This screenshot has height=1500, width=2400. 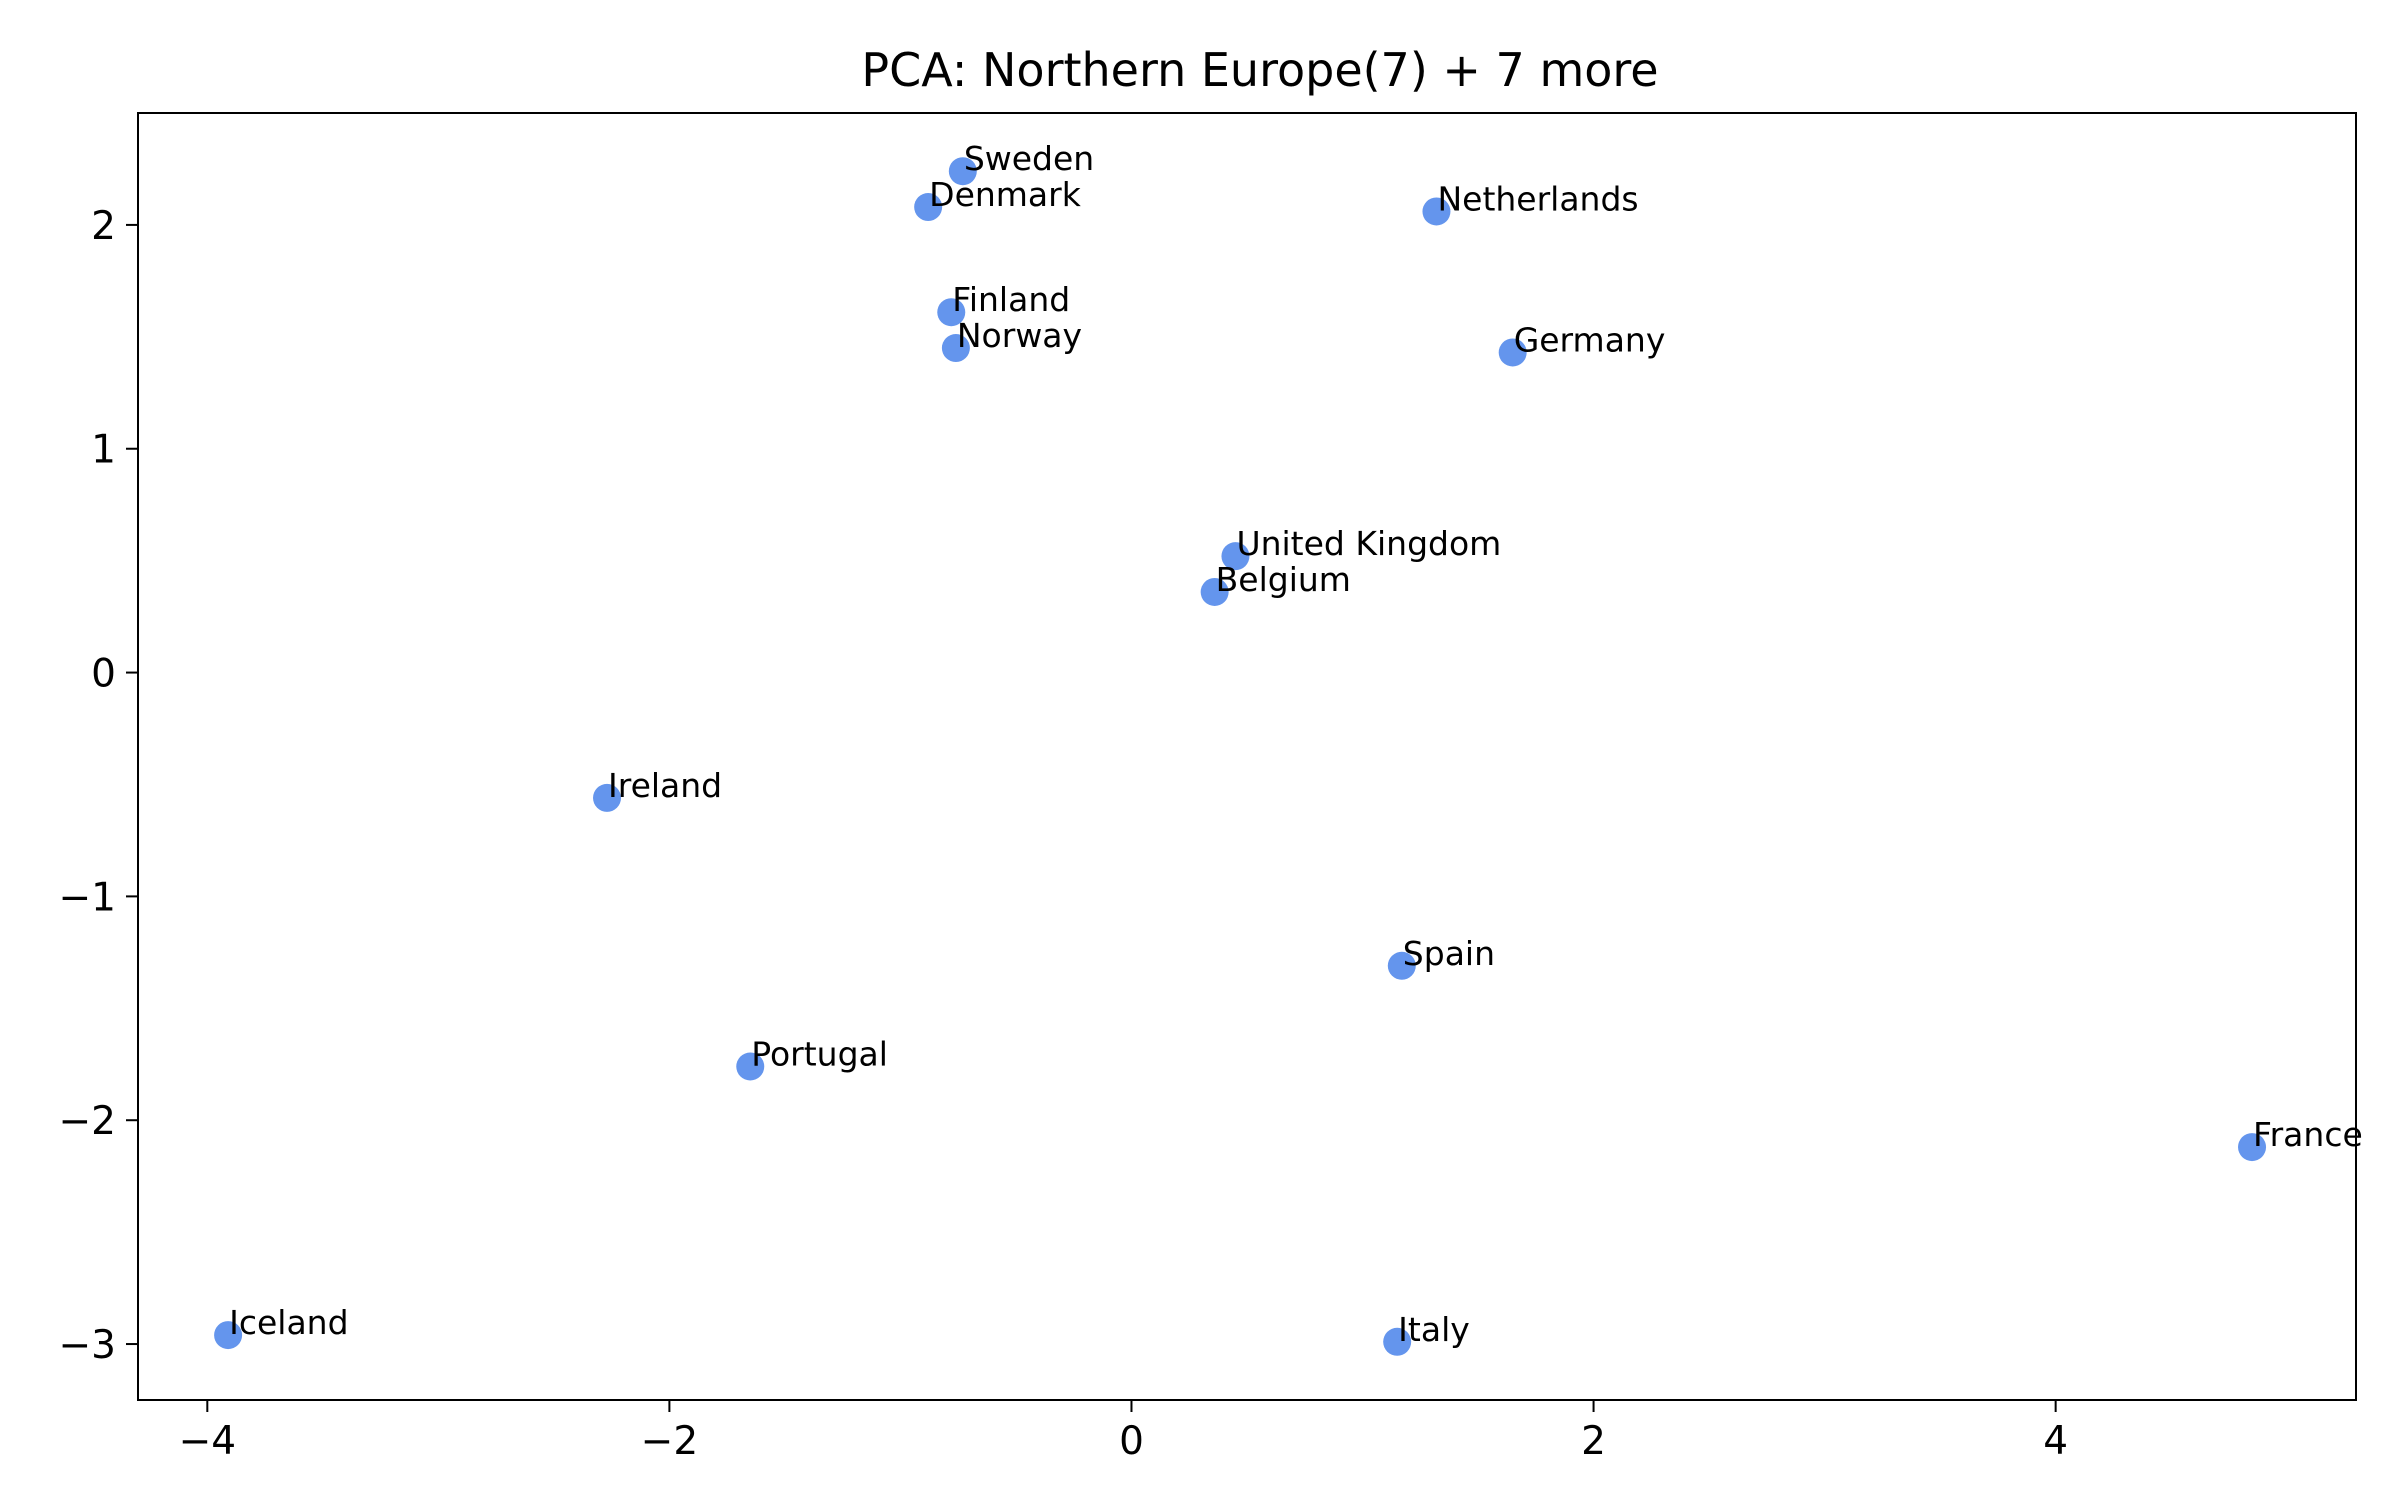 What do you see at coordinates (1259, 70) in the screenshot?
I see `chart-title: PCA: Northern Europe(7) + 7 more` at bounding box center [1259, 70].